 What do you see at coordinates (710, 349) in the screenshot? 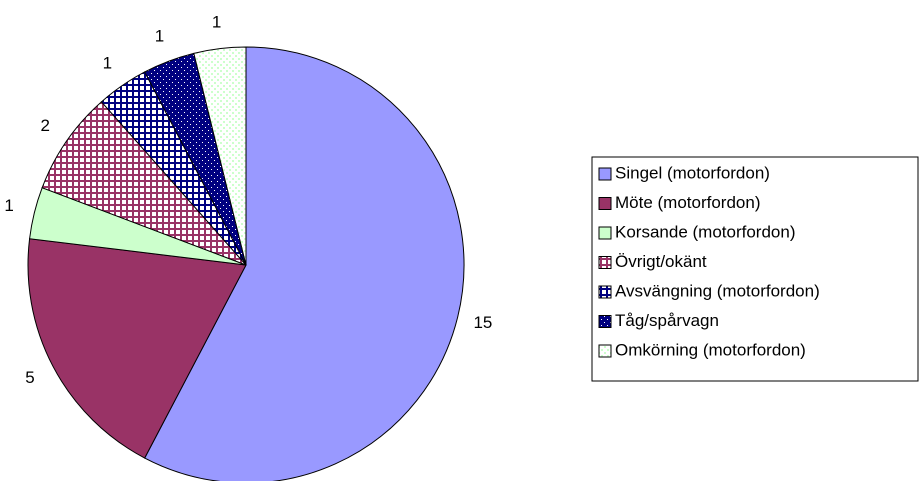
I see `legend-label: Omkörning (motorfordon)` at bounding box center [710, 349].